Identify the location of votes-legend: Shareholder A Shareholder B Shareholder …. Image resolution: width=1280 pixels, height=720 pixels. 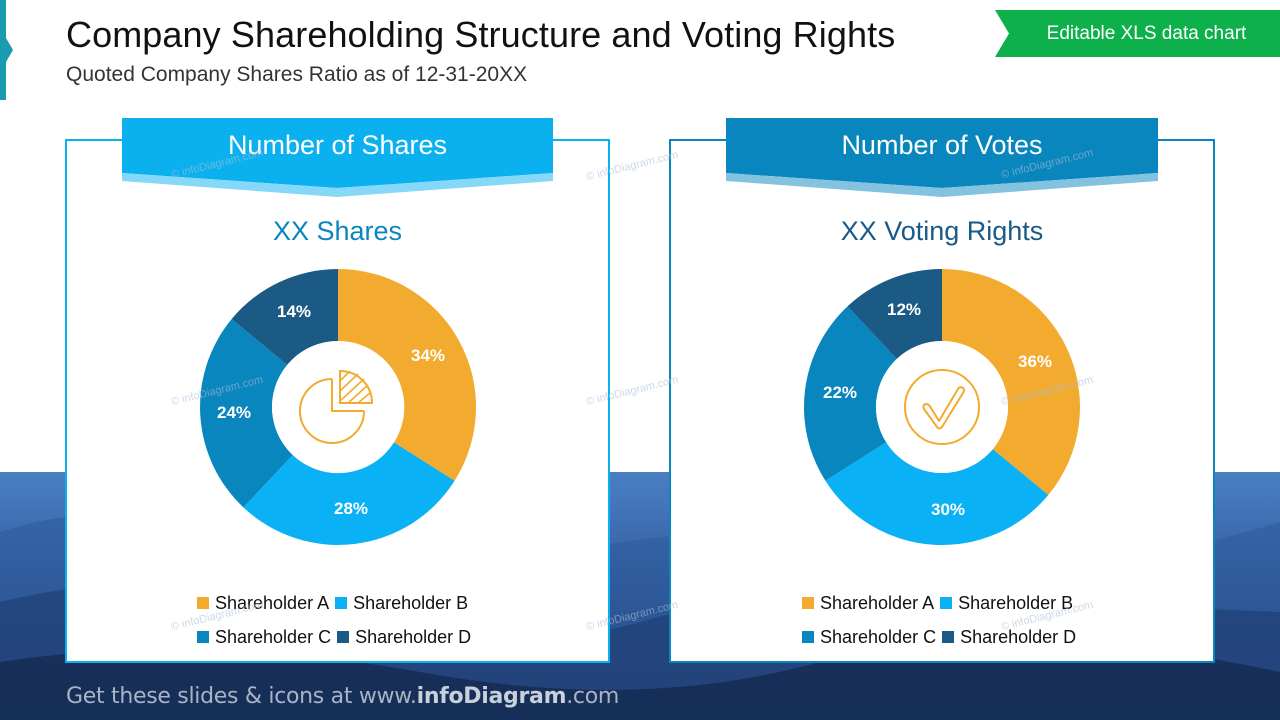
(952, 620).